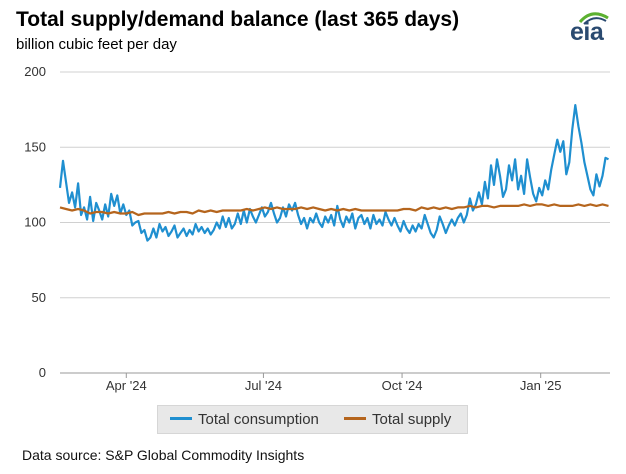 The width and height of the screenshot is (626, 474). What do you see at coordinates (541, 385) in the screenshot?
I see `x-tick-label: Jan '25` at bounding box center [541, 385].